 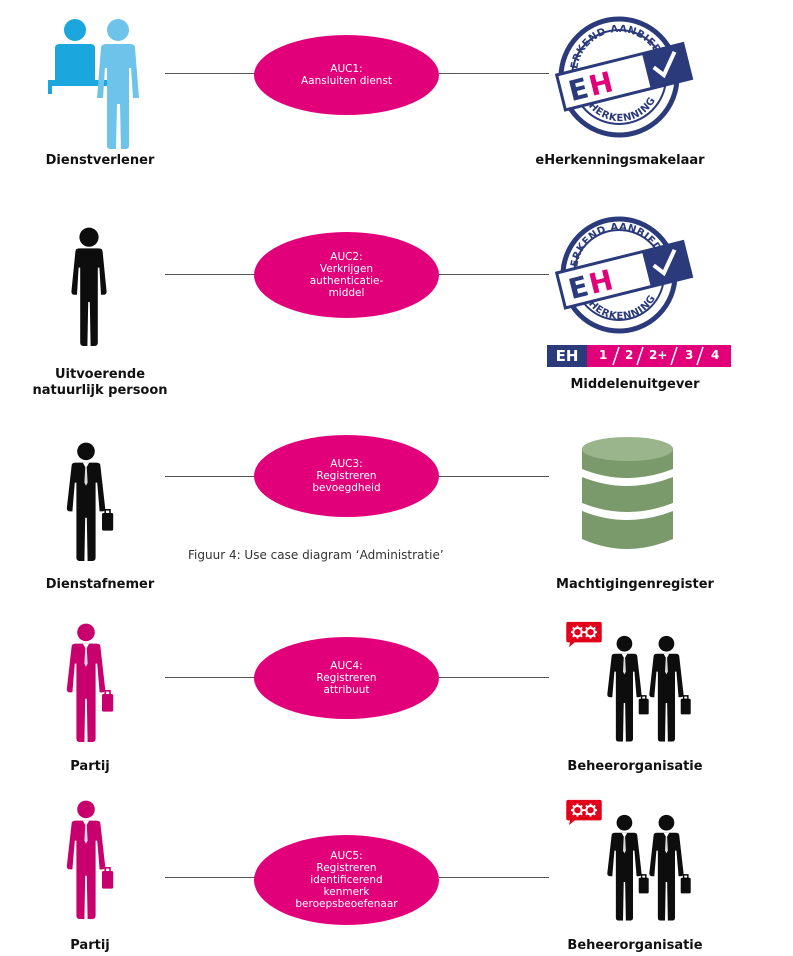 I want to click on use-case-line: attribuut, so click(x=346, y=690).